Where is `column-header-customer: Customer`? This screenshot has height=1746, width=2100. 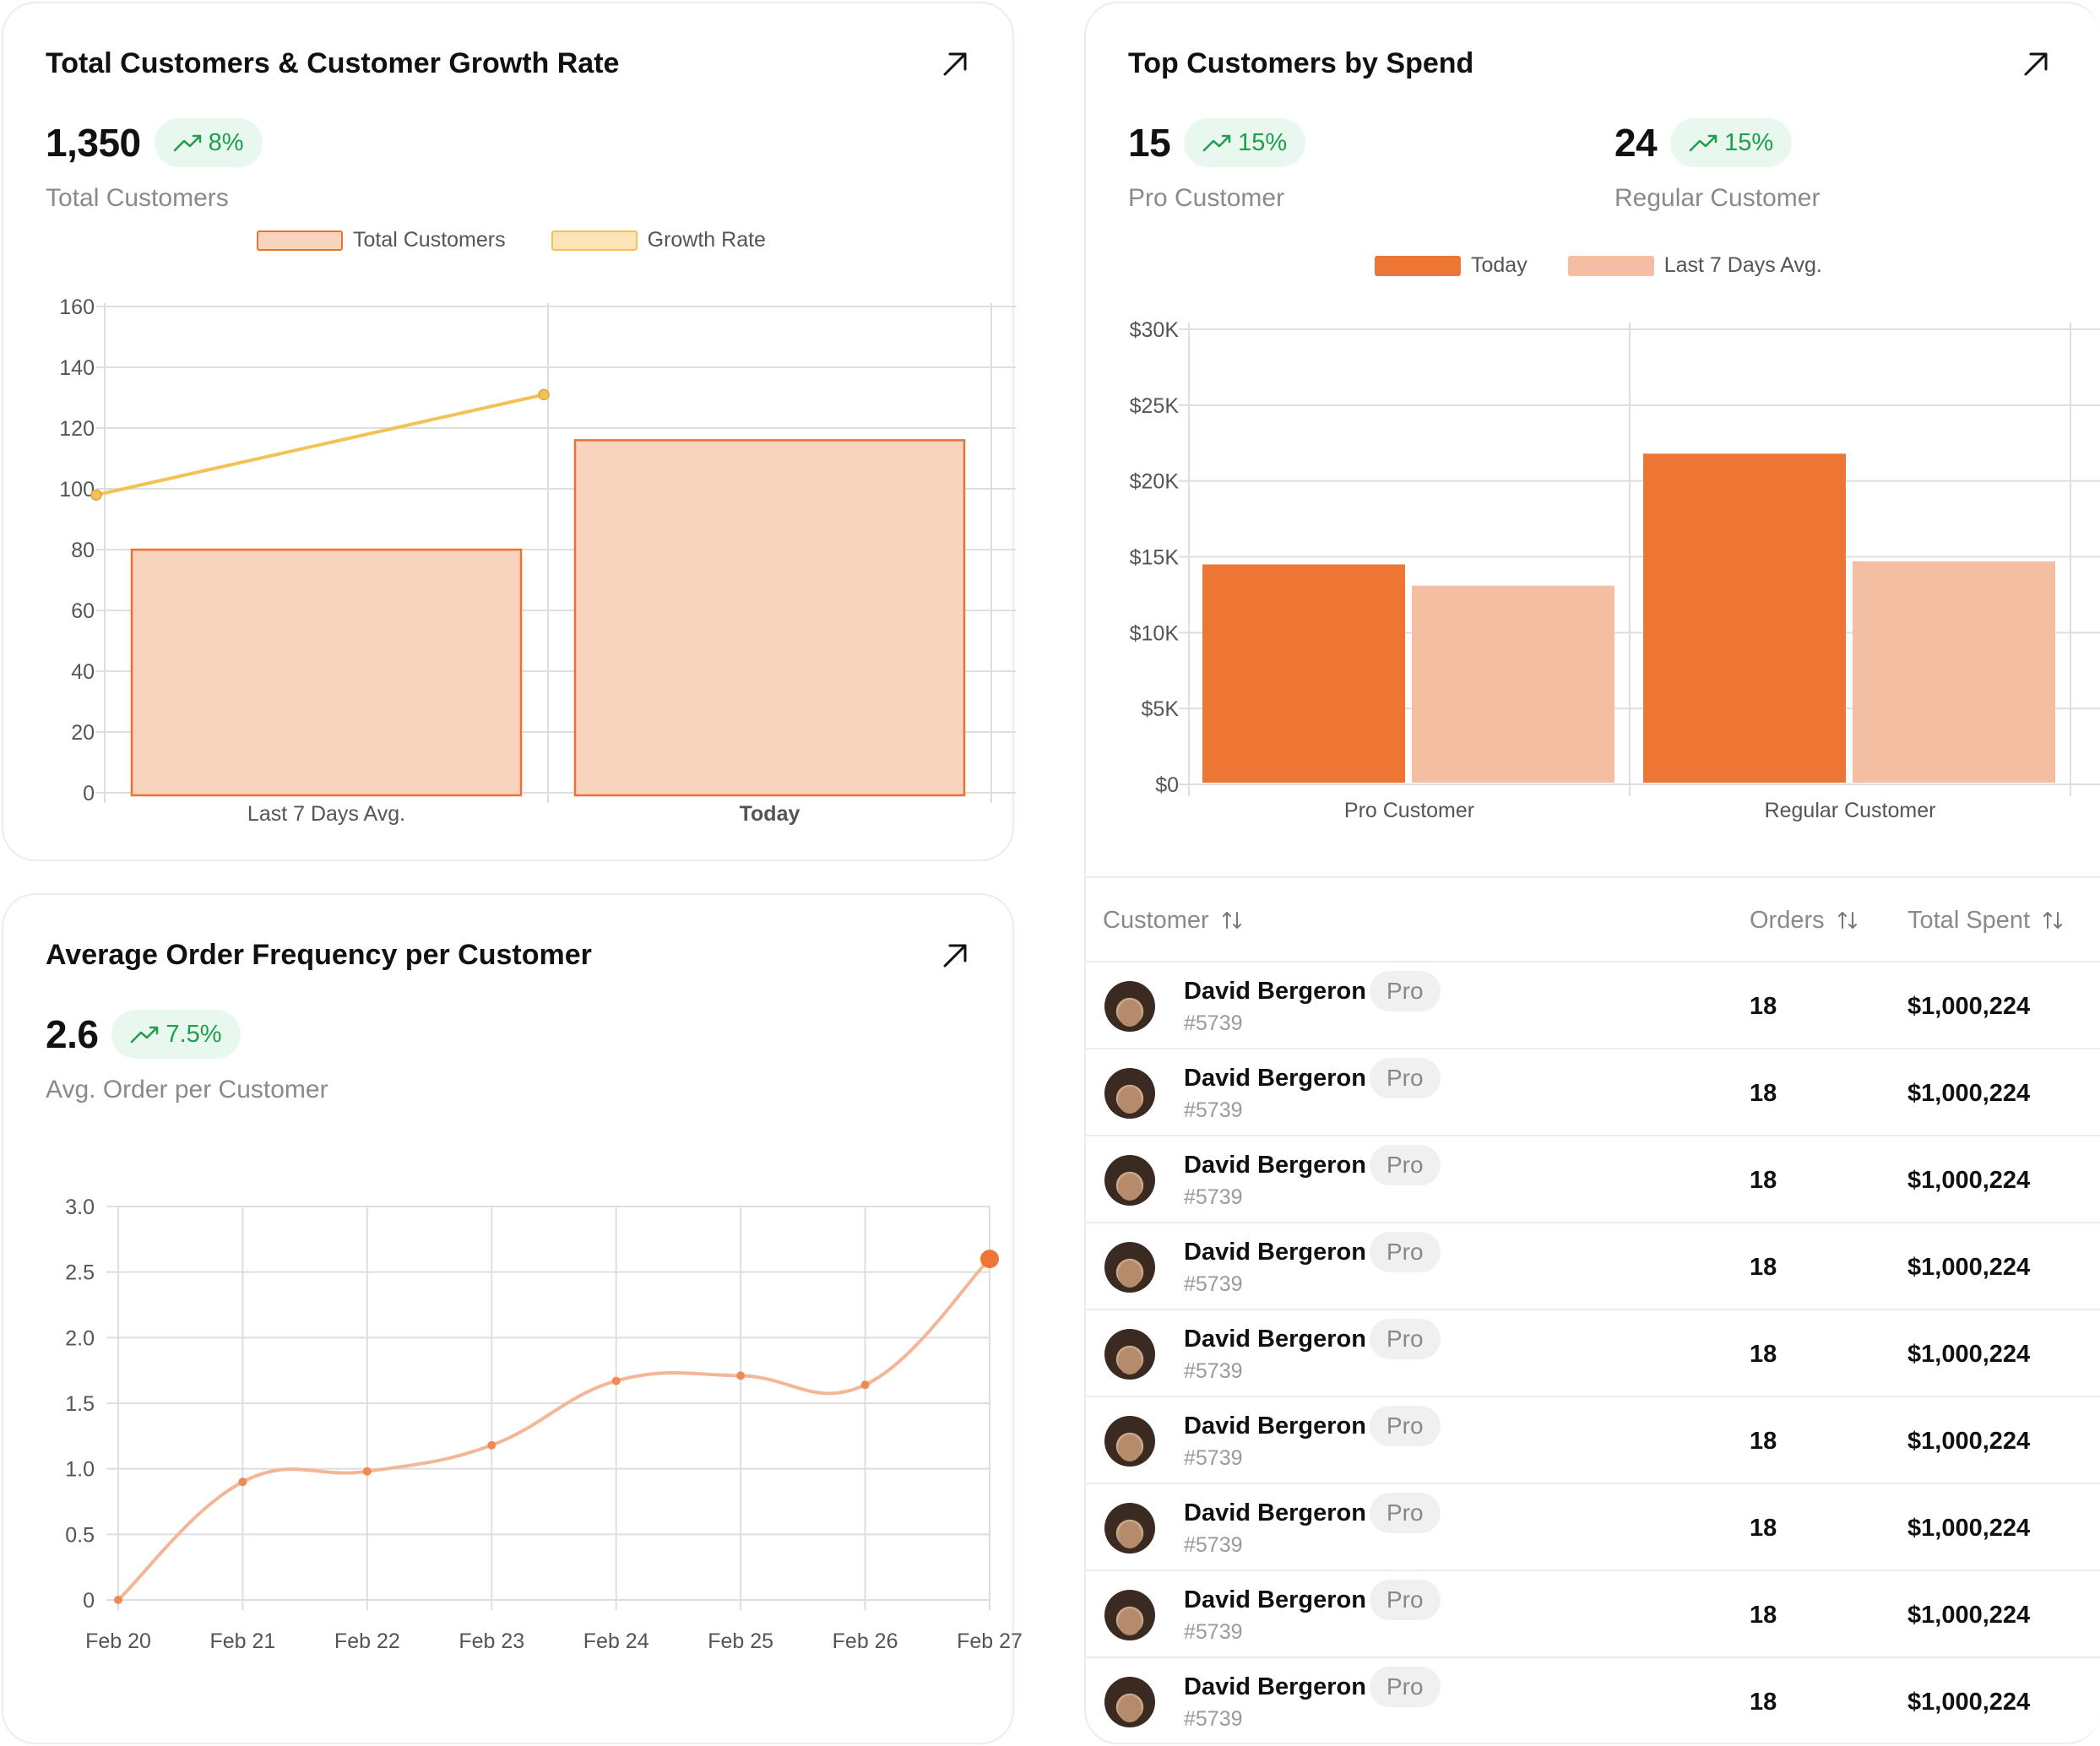
column-header-customer: Customer is located at coordinates (1173, 920).